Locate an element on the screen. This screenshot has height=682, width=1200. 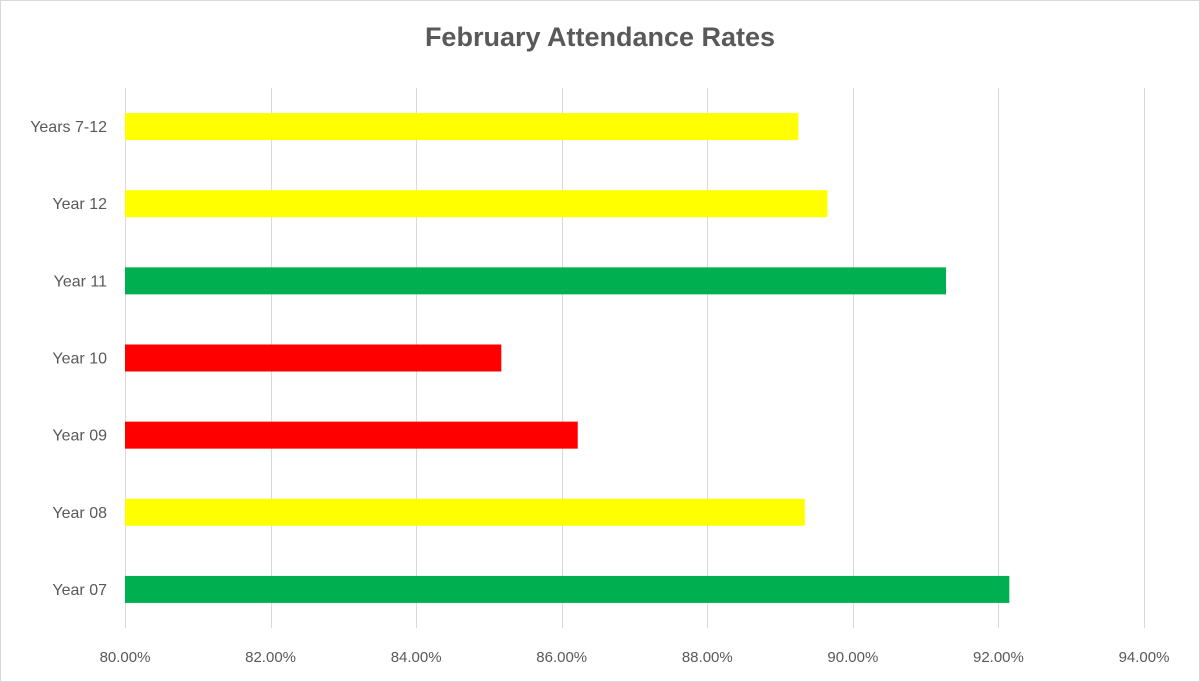
category-label: Year 10 is located at coordinates (79, 359).